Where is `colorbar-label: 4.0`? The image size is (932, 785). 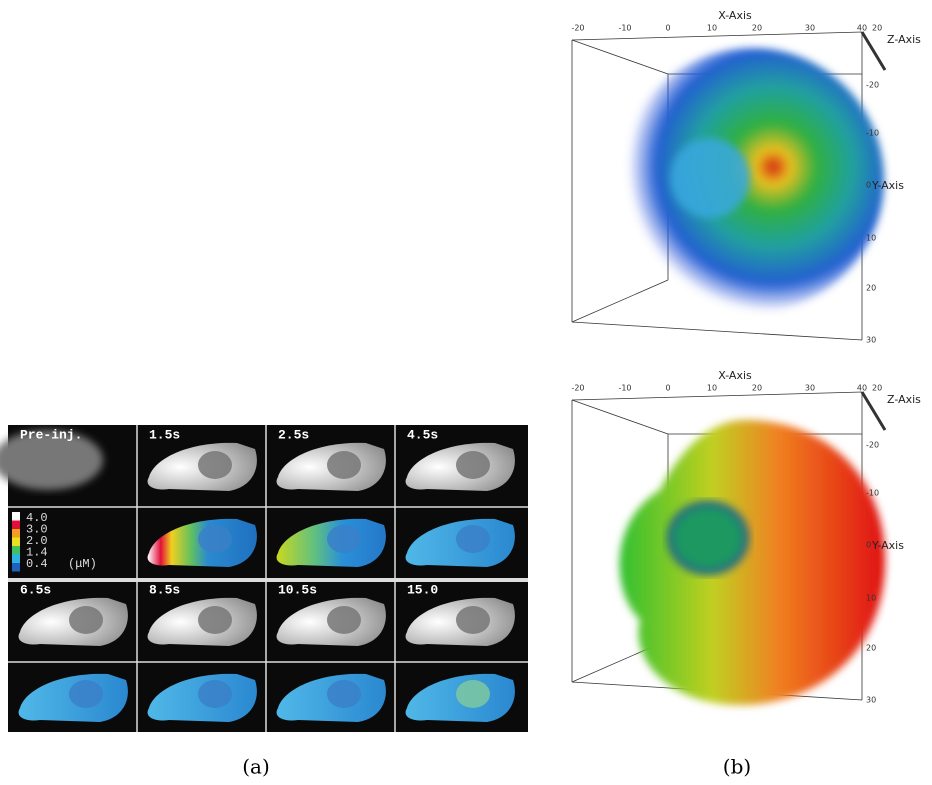
colorbar-label: 4.0 is located at coordinates (37, 518).